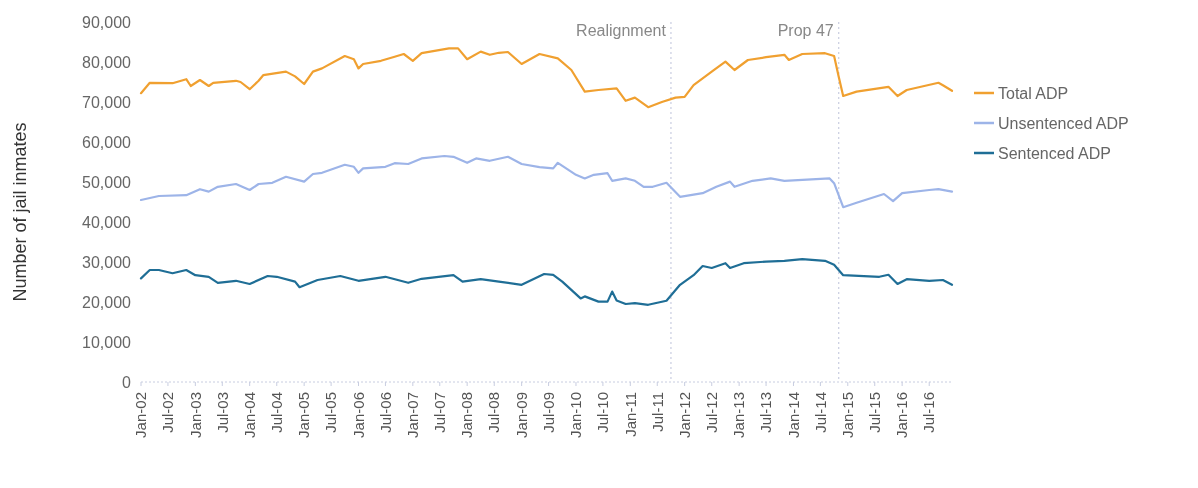  What do you see at coordinates (107, 102) in the screenshot?
I see `y-tick-label: 70,000` at bounding box center [107, 102].